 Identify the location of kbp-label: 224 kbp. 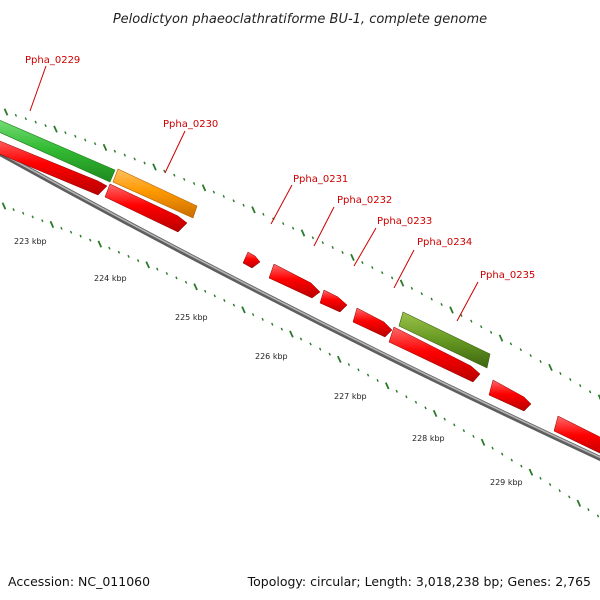
(110, 278).